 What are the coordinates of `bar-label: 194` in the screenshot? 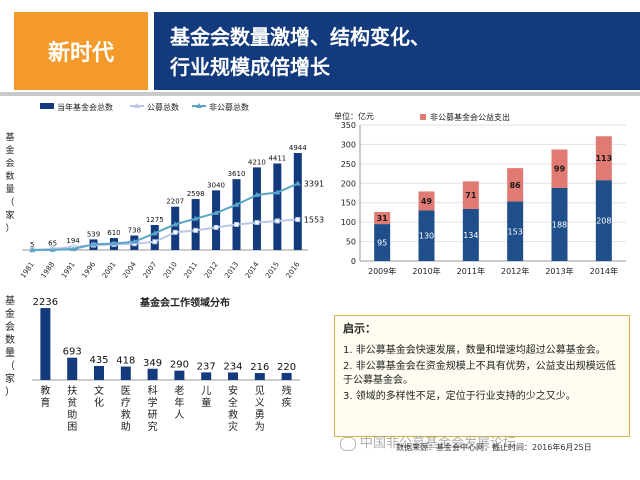 It's located at (73, 241).